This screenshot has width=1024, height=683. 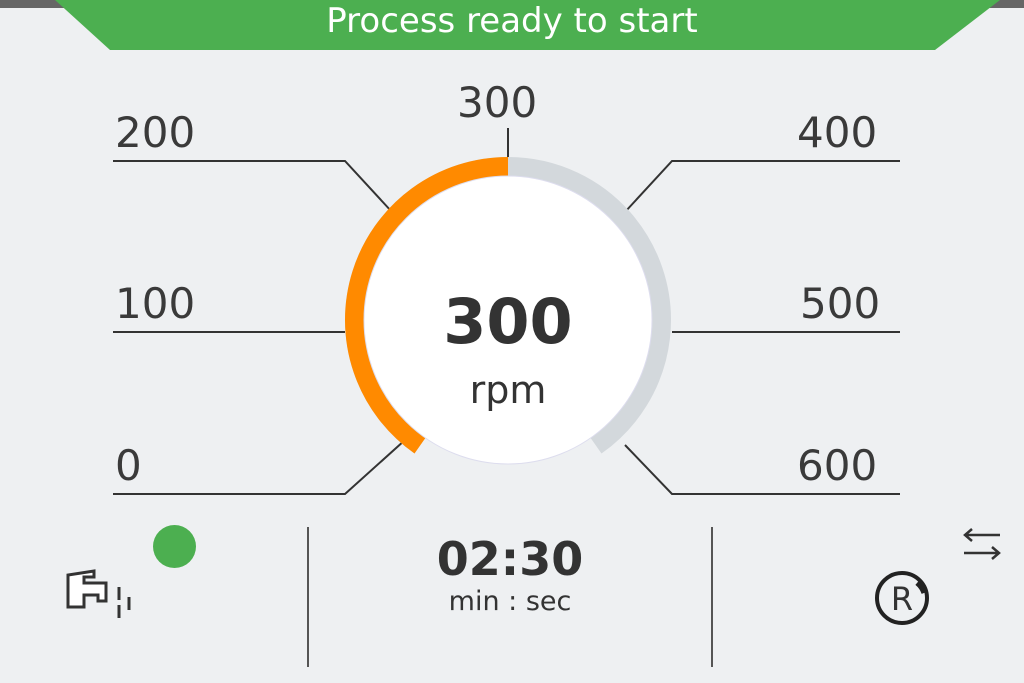 What do you see at coordinates (917, 595) in the screenshot?
I see `r-mode-icon: R` at bounding box center [917, 595].